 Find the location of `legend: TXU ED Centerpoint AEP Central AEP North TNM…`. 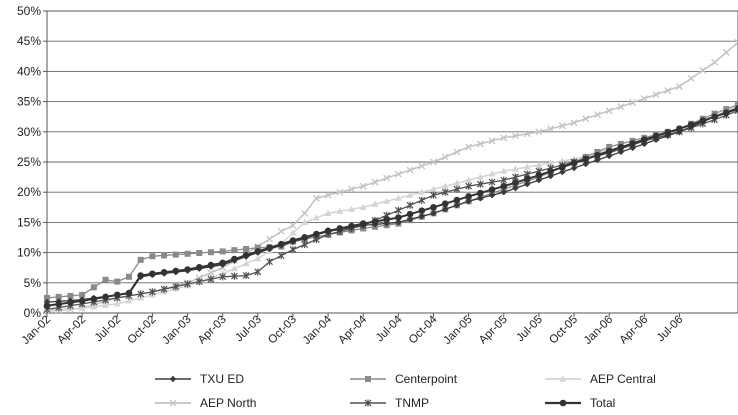

legend: TXU ED Centerpoint AEP Central AEP North TNM… is located at coordinates (405, 391).